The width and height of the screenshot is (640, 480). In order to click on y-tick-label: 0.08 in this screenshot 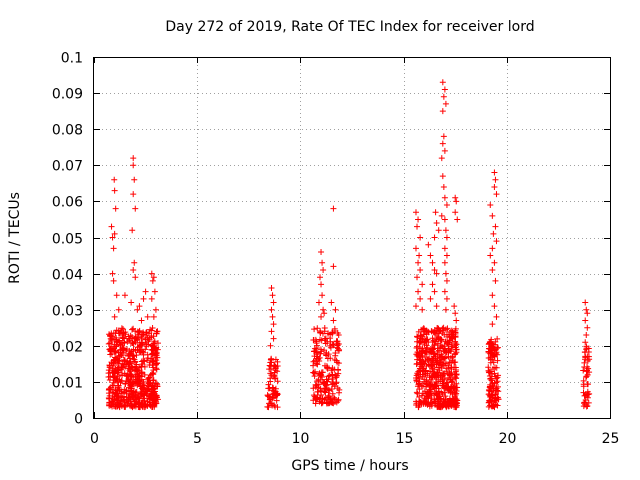, I will do `click(67, 131)`.